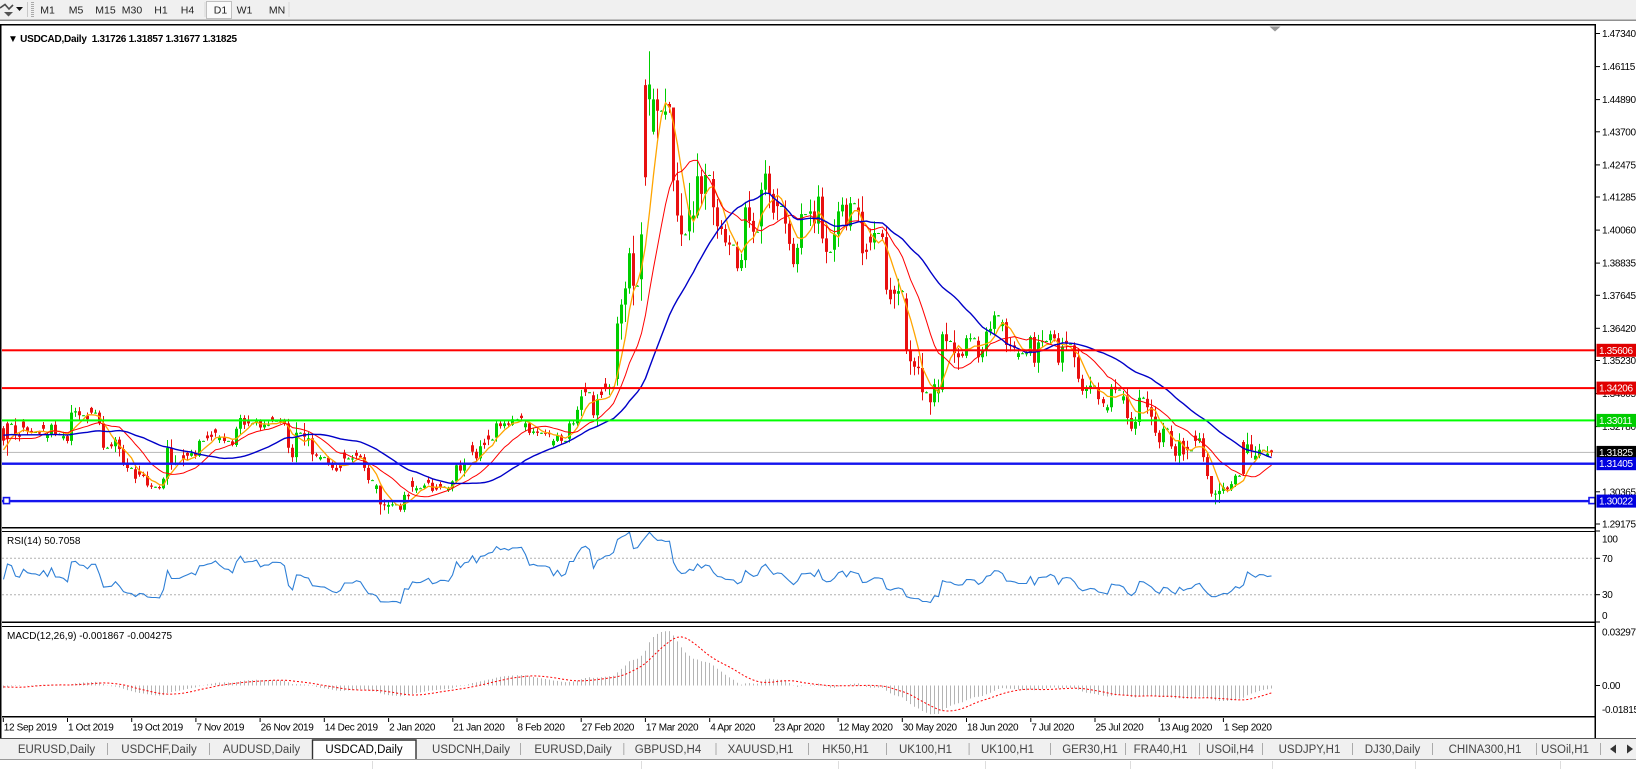 The height and width of the screenshot is (769, 1636). I want to click on svg-text: 1.44890, so click(1619, 100).